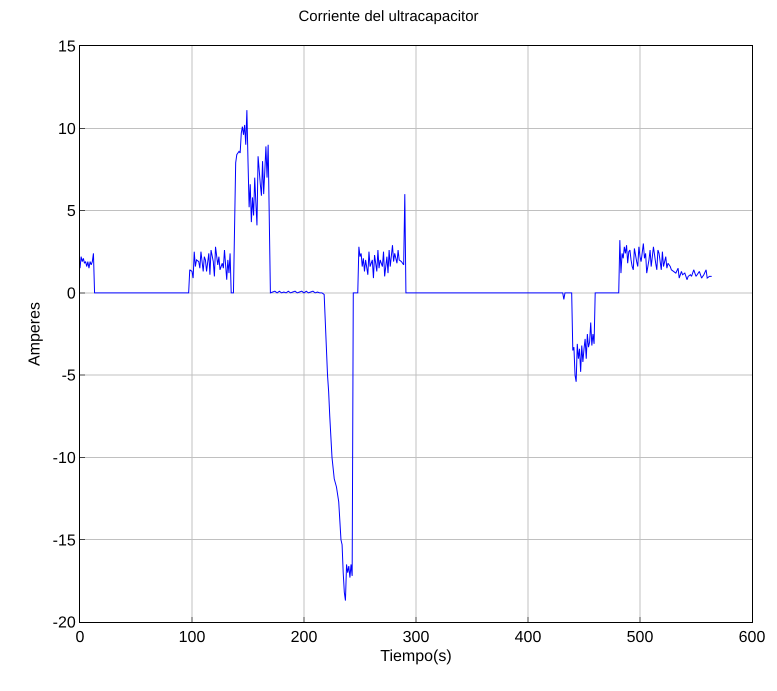  What do you see at coordinates (64, 459) in the screenshot?
I see `y-tick-label: -10` at bounding box center [64, 459].